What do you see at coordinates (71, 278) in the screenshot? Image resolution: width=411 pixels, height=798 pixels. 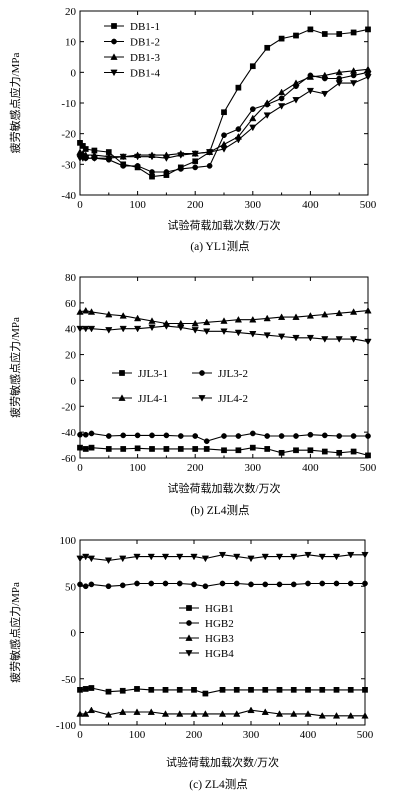 I see `y-tick-label: 80` at bounding box center [71, 278].